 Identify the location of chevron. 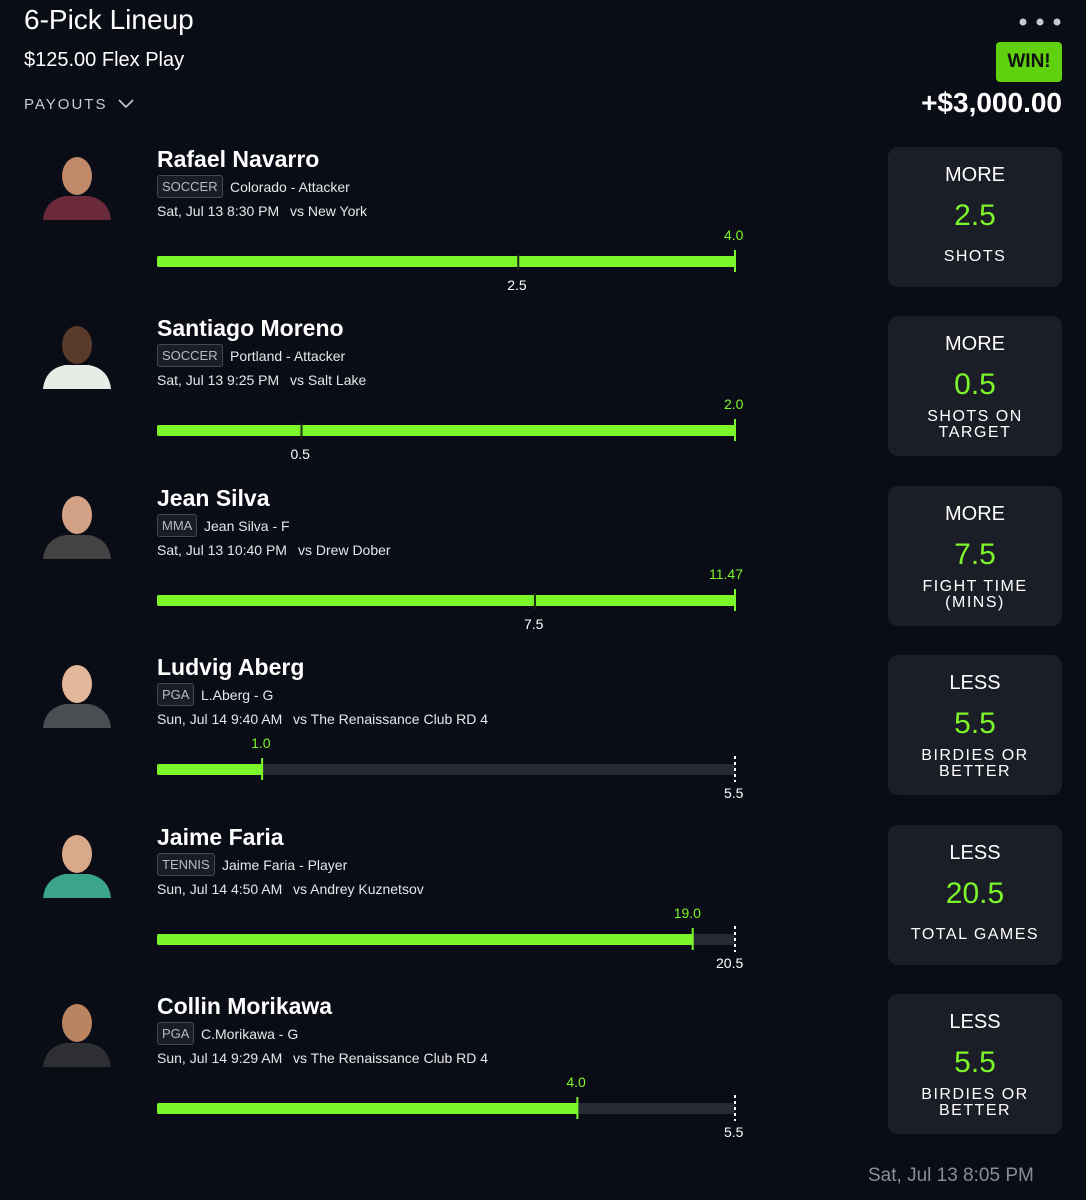
(126, 104).